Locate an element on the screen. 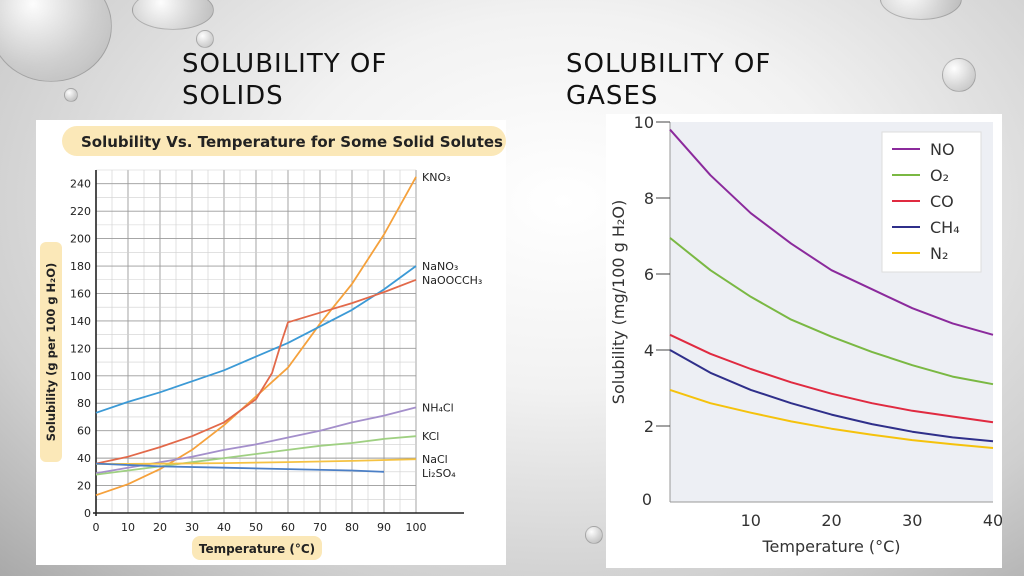 The width and height of the screenshot is (1024, 576). y-tick-label: 40 is located at coordinates (84, 458).